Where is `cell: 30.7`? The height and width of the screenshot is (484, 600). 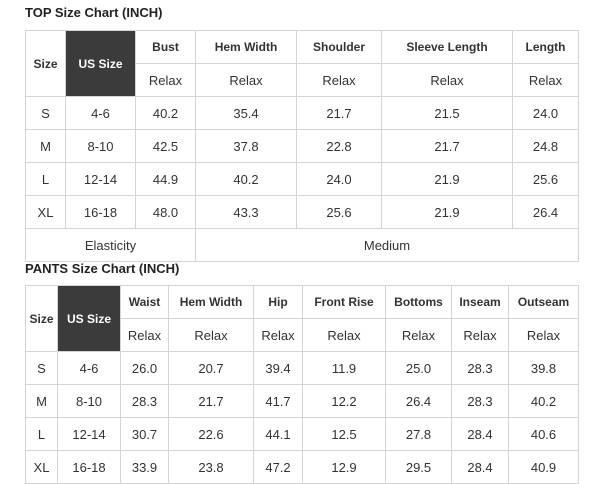 cell: 30.7 is located at coordinates (144, 434).